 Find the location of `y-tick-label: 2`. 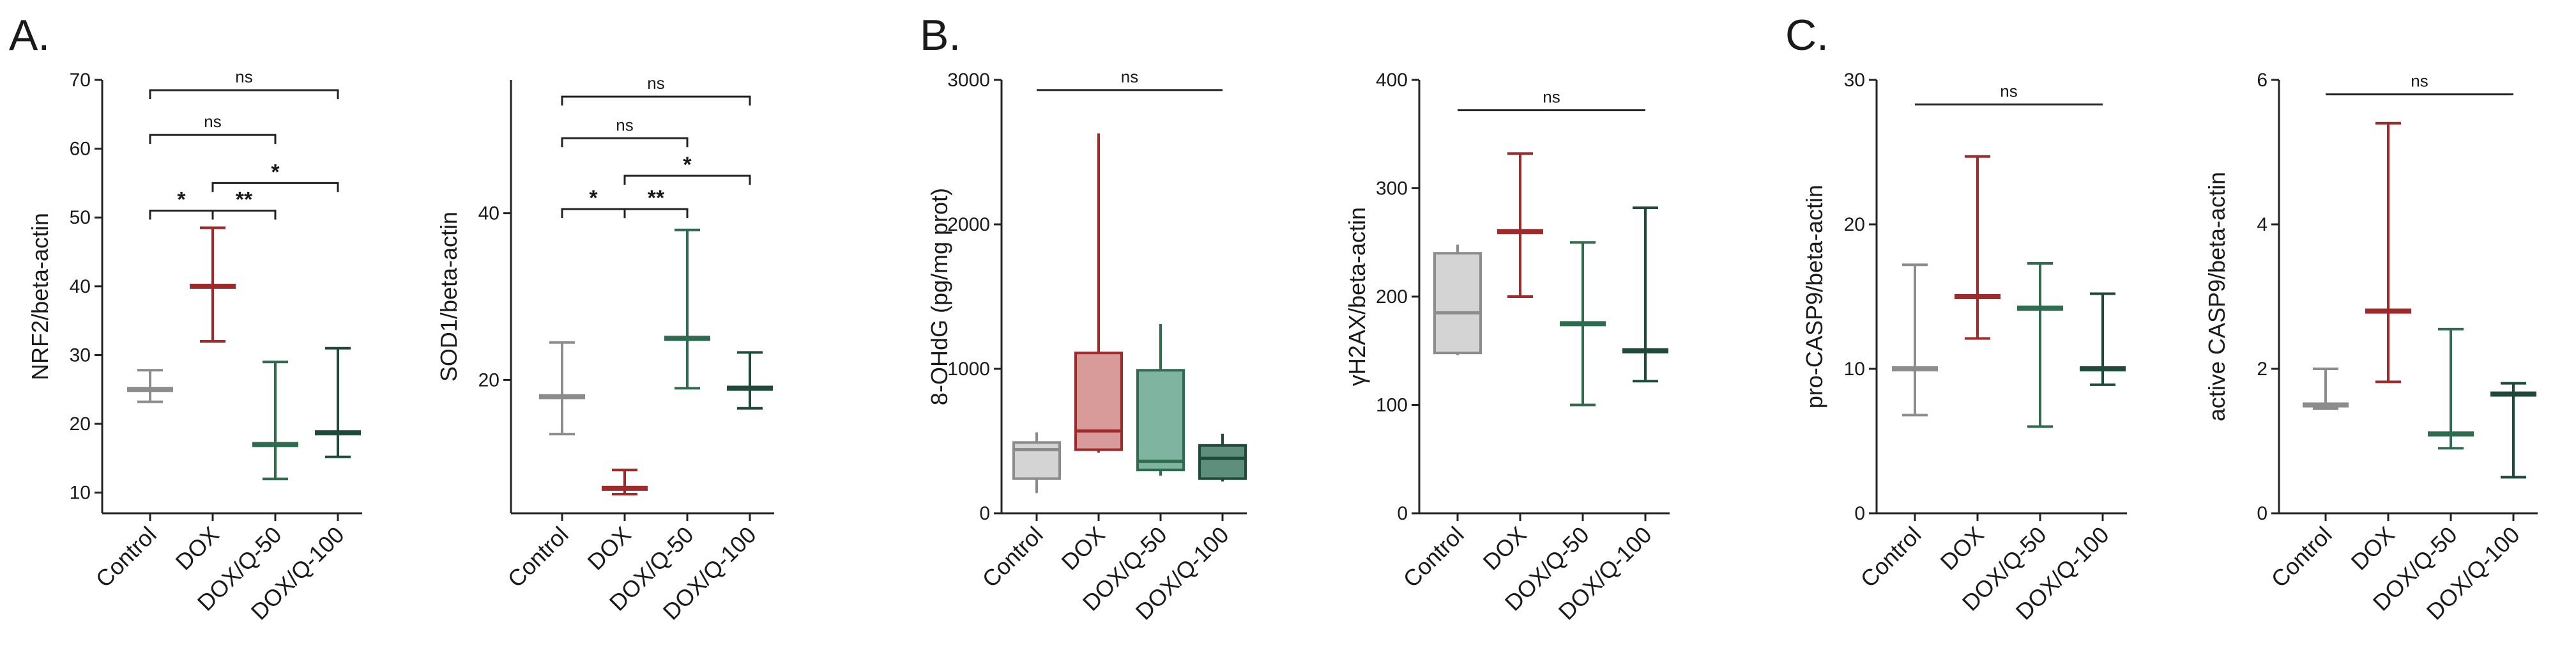

y-tick-label: 2 is located at coordinates (2262, 369).